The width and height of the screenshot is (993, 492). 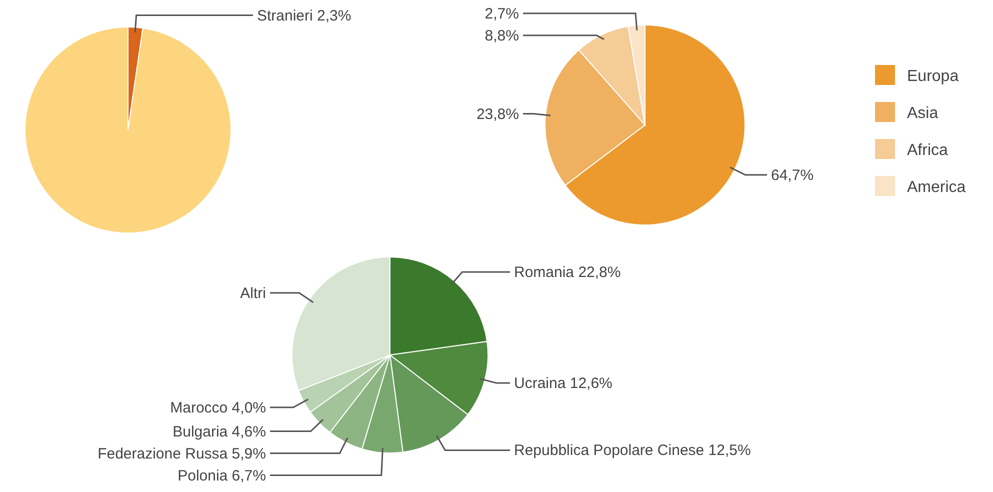 I want to click on data-label: 64,7%, so click(x=792, y=175).